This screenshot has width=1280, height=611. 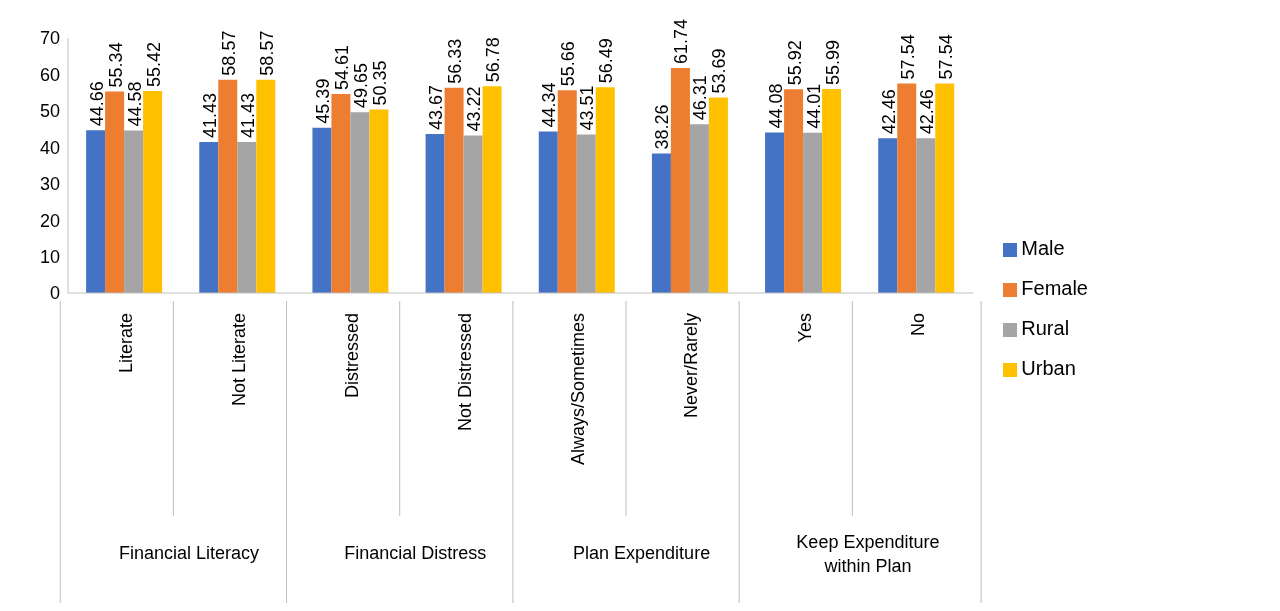 I want to click on y-tick-label: 20, so click(x=49, y=220).